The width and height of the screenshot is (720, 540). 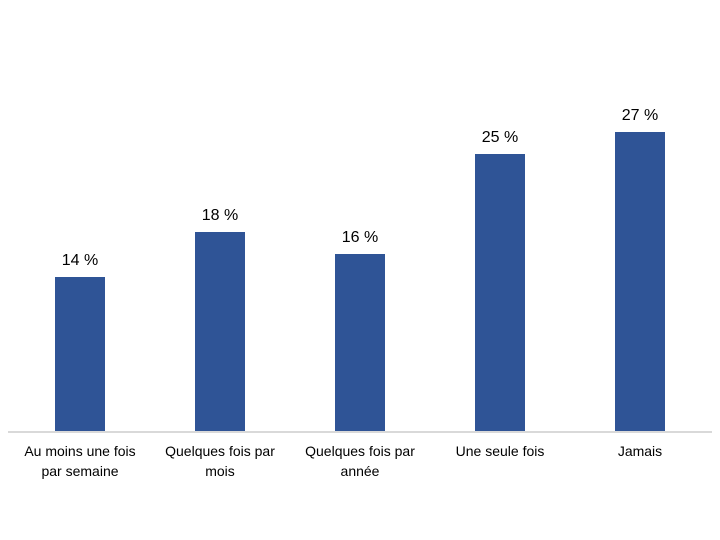 What do you see at coordinates (500, 137) in the screenshot?
I see `bar-value-label: 25 %` at bounding box center [500, 137].